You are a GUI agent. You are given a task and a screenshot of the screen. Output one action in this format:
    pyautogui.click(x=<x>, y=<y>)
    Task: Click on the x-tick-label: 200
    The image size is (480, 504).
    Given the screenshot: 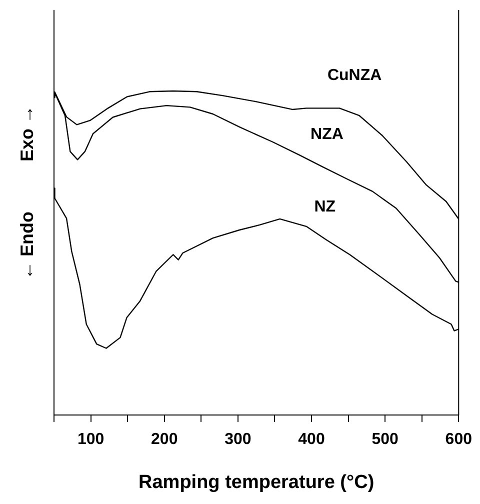 What is the action you would take?
    pyautogui.click(x=164, y=439)
    